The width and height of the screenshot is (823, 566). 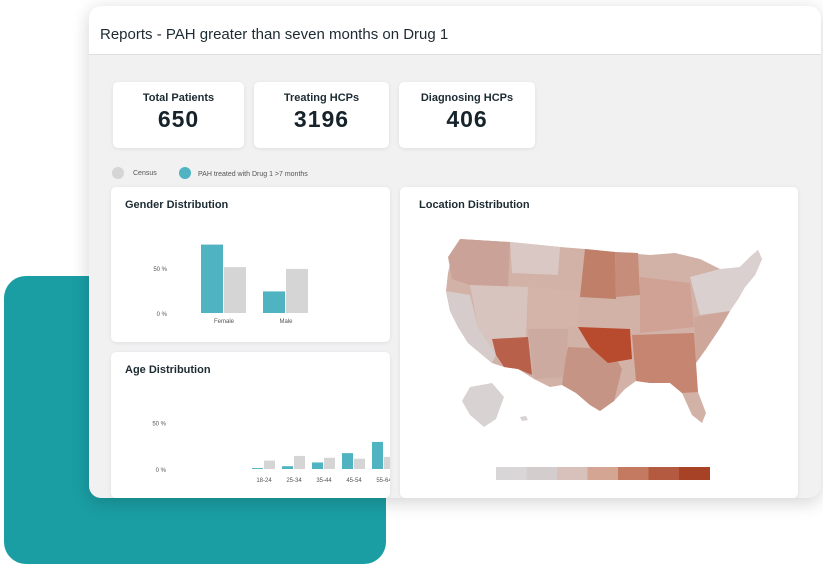 What do you see at coordinates (299, 462) in the screenshot?
I see `bar-25-34-census` at bounding box center [299, 462].